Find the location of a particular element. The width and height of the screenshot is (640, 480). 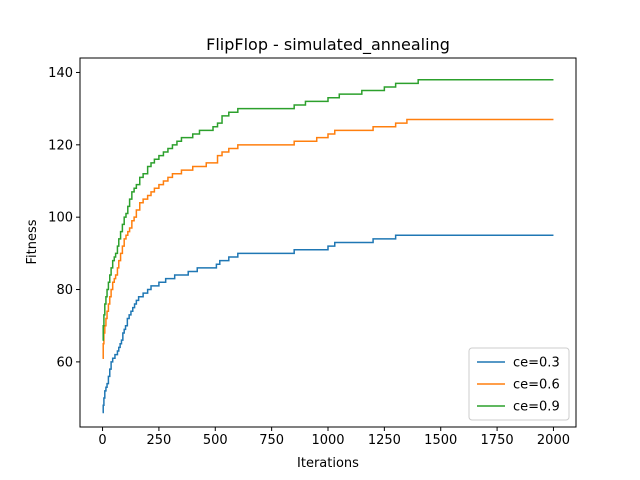

x-tick-label: 1000 is located at coordinates (327, 440).